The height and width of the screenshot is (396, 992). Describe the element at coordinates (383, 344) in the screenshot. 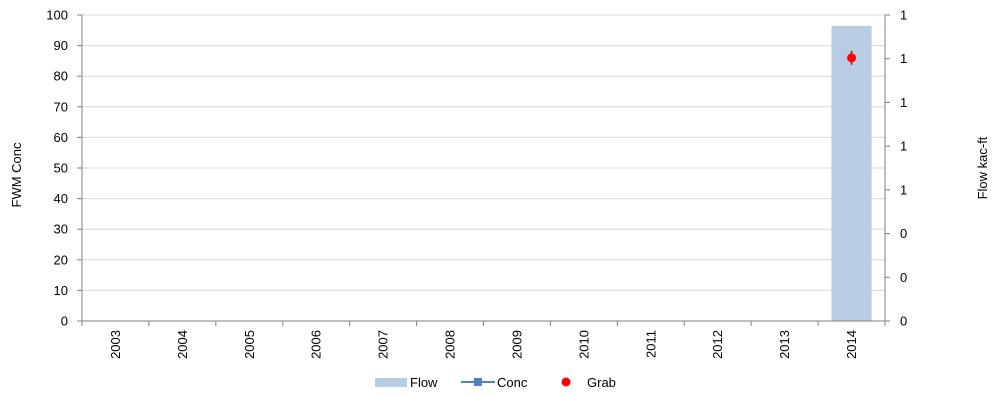

I see `x-tick-label: 2007` at that location.